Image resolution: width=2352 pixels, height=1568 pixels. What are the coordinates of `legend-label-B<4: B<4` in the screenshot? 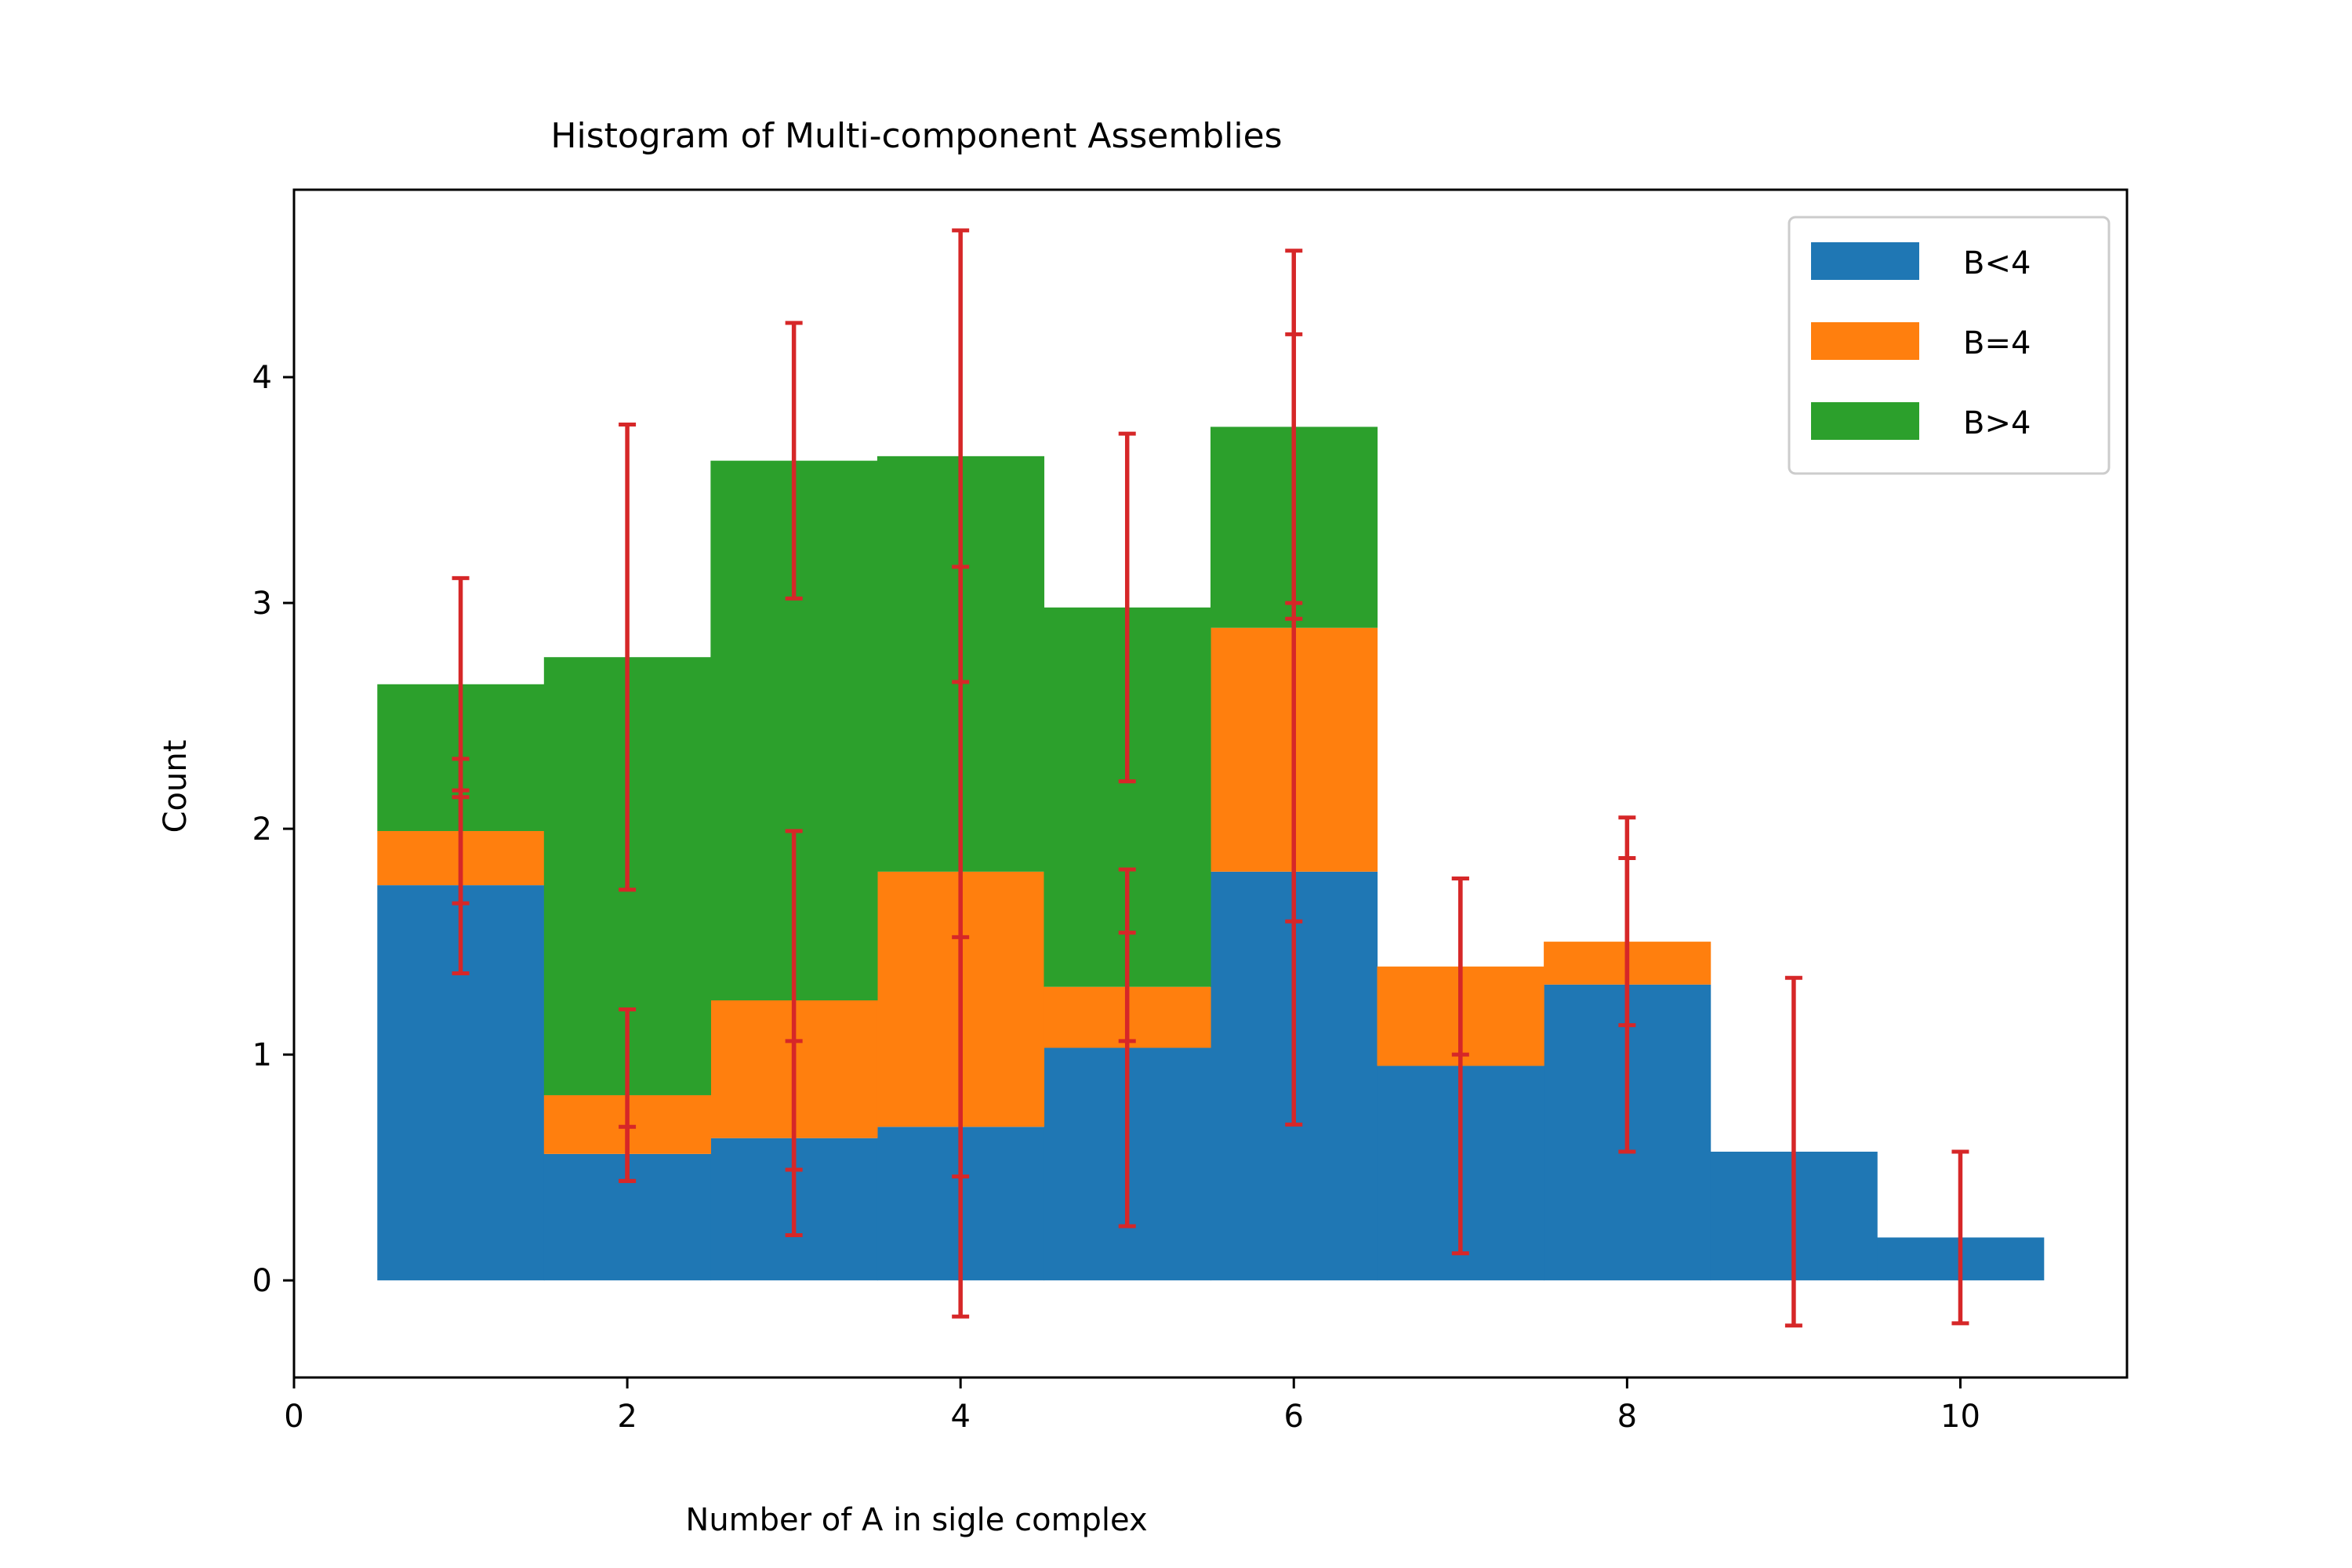 It's located at (1997, 263).